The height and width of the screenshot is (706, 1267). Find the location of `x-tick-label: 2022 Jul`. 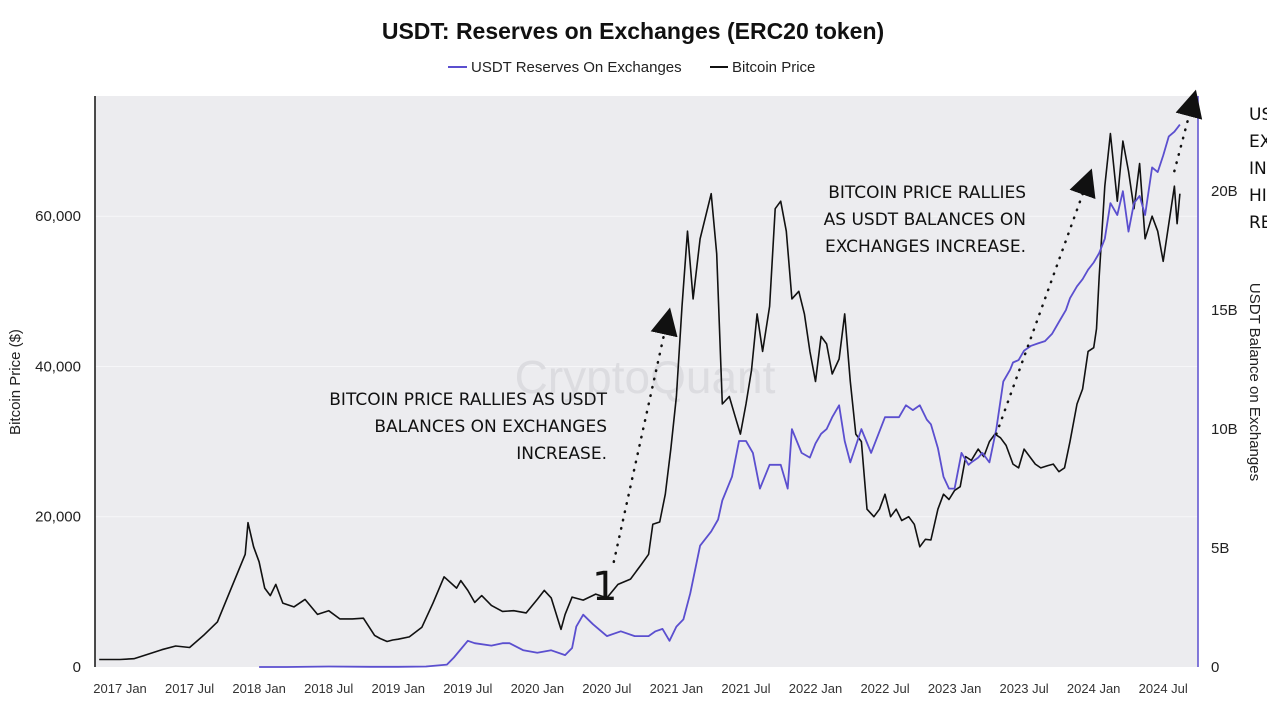

x-tick-label: 2022 Jul is located at coordinates (884, 688).